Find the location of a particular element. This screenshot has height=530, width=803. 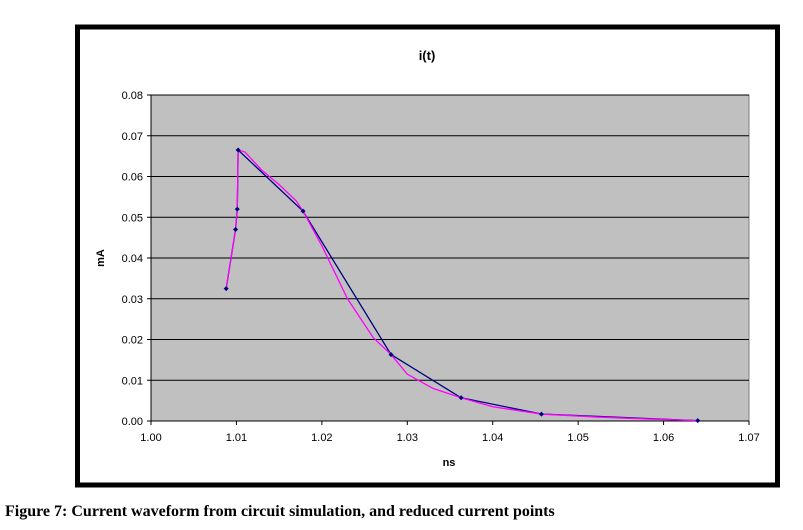

y-tick-label: 0.05 is located at coordinates (132, 218).